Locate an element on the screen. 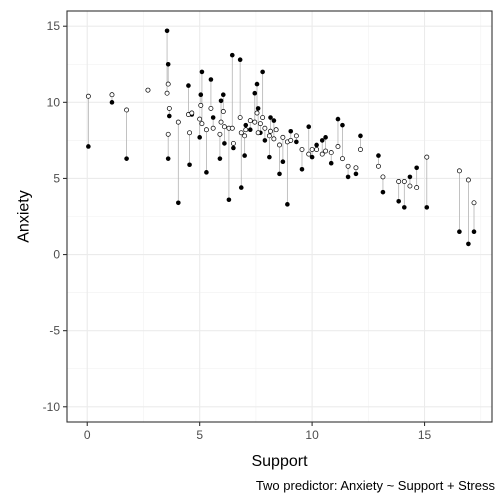  x-tick-labels: 0 5 10 15 is located at coordinates (258, 435).